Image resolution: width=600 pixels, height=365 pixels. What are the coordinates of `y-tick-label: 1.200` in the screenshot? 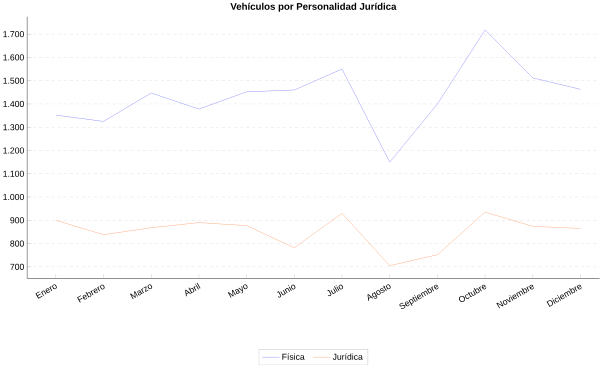 It's located at (13, 150).